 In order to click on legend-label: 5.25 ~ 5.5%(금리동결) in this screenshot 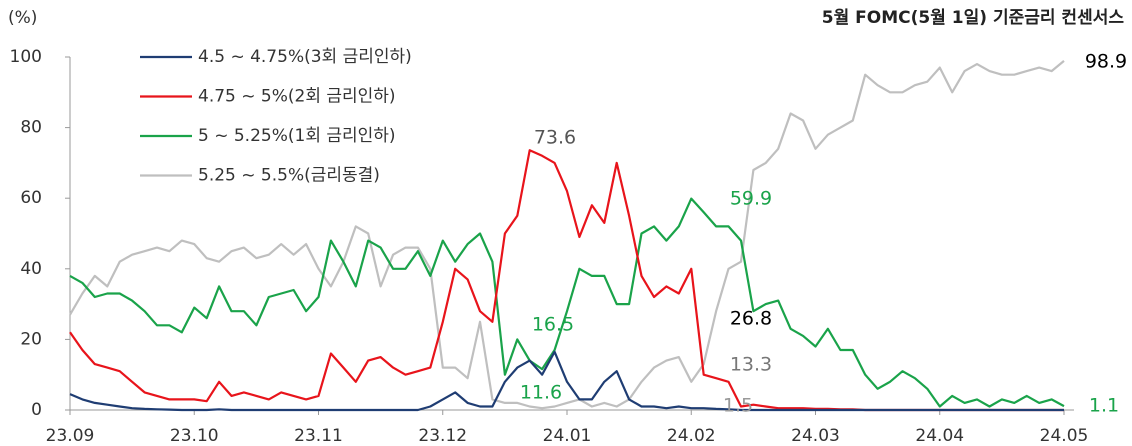, I will do `click(289, 176)`.